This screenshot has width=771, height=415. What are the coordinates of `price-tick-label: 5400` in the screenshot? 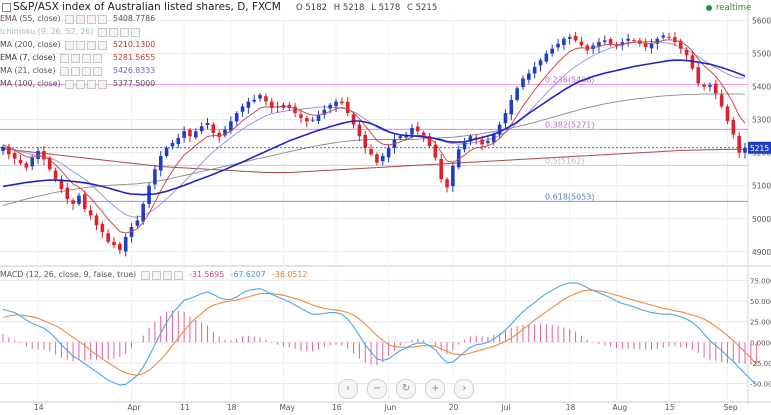 It's located at (761, 87).